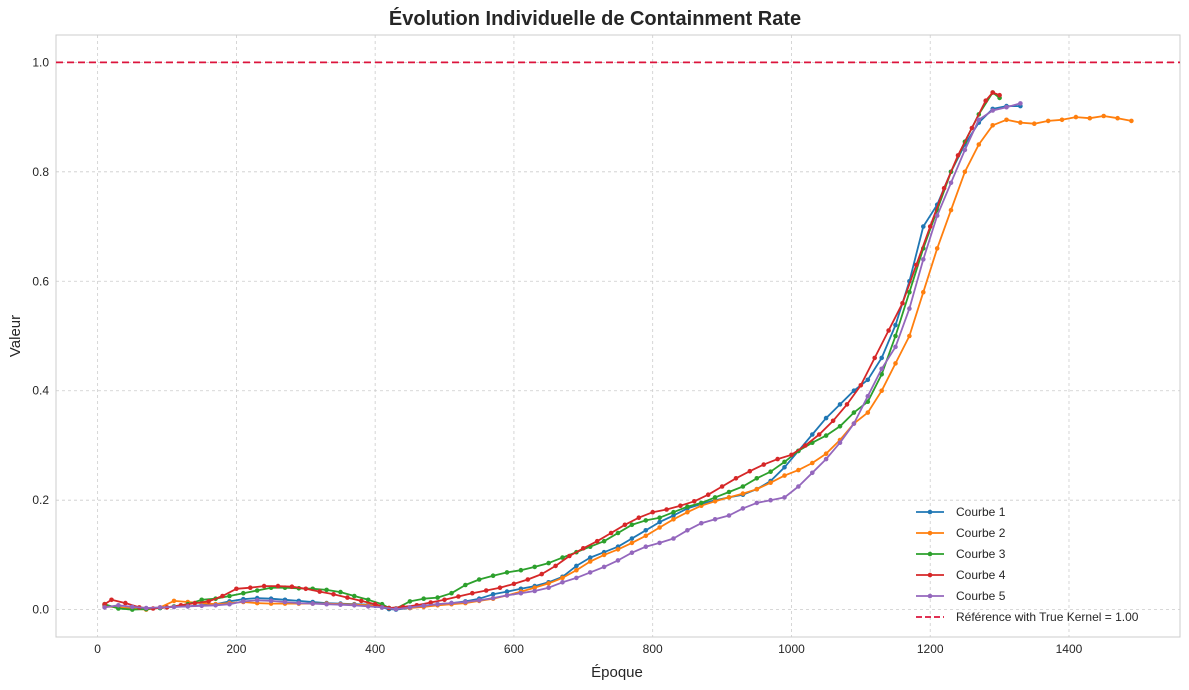 The height and width of the screenshot is (690, 1189). What do you see at coordinates (930, 533) in the screenshot?
I see `legend-marker` at bounding box center [930, 533].